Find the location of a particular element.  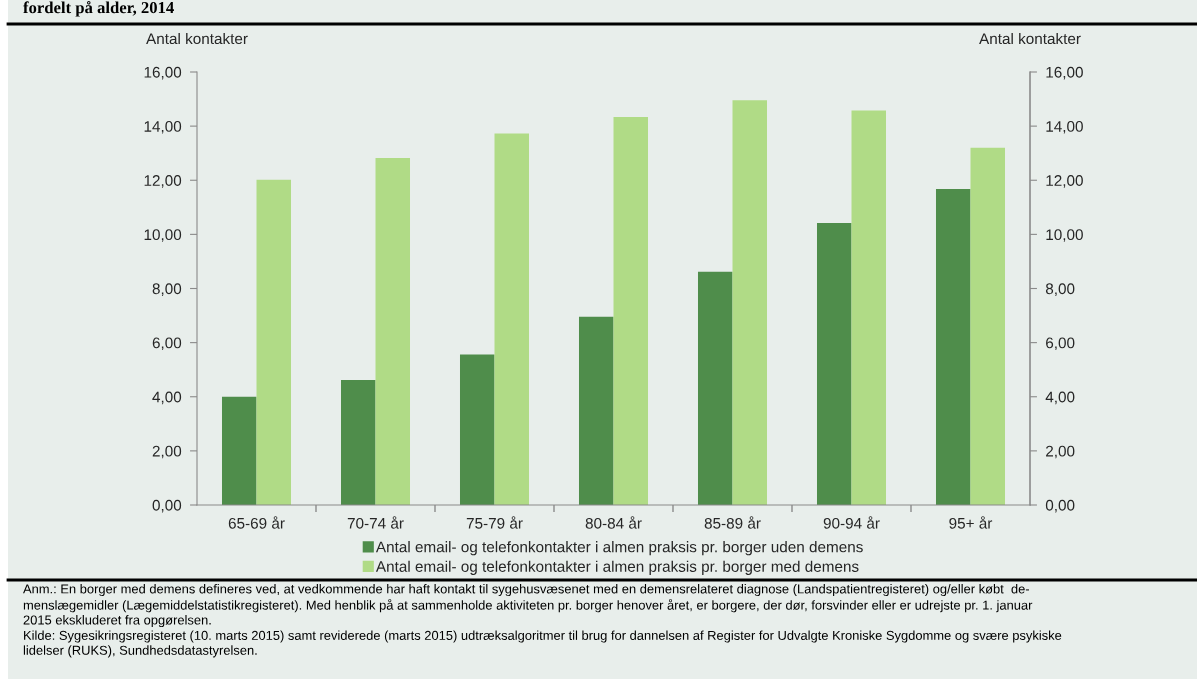

x-tick-label: 90-94 år is located at coordinates (851, 522).